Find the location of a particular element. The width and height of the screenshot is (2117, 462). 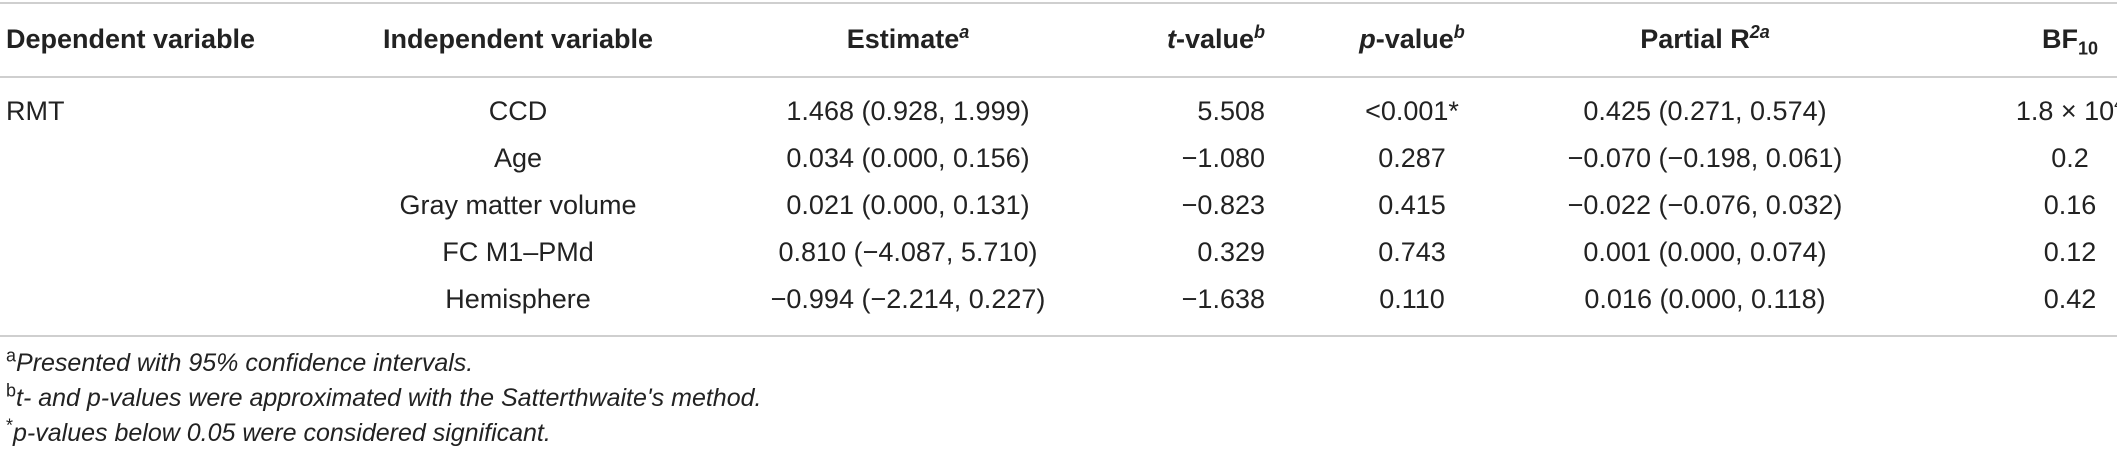

partial-r2-cell: 0.016 (0.000, 0.118) is located at coordinates (1705, 299).